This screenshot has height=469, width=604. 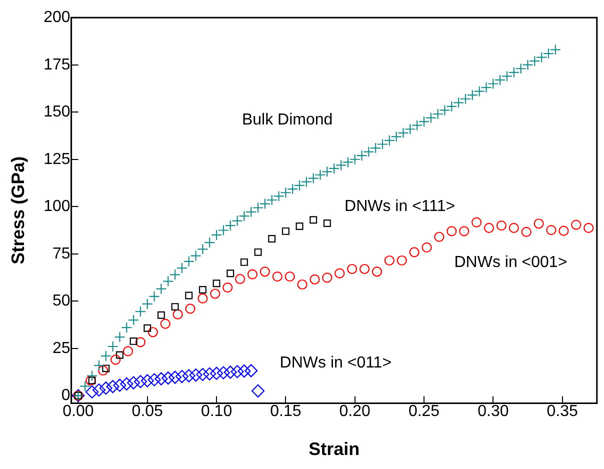 What do you see at coordinates (78, 411) in the screenshot?
I see `x-tick-label: 0.00` at bounding box center [78, 411].